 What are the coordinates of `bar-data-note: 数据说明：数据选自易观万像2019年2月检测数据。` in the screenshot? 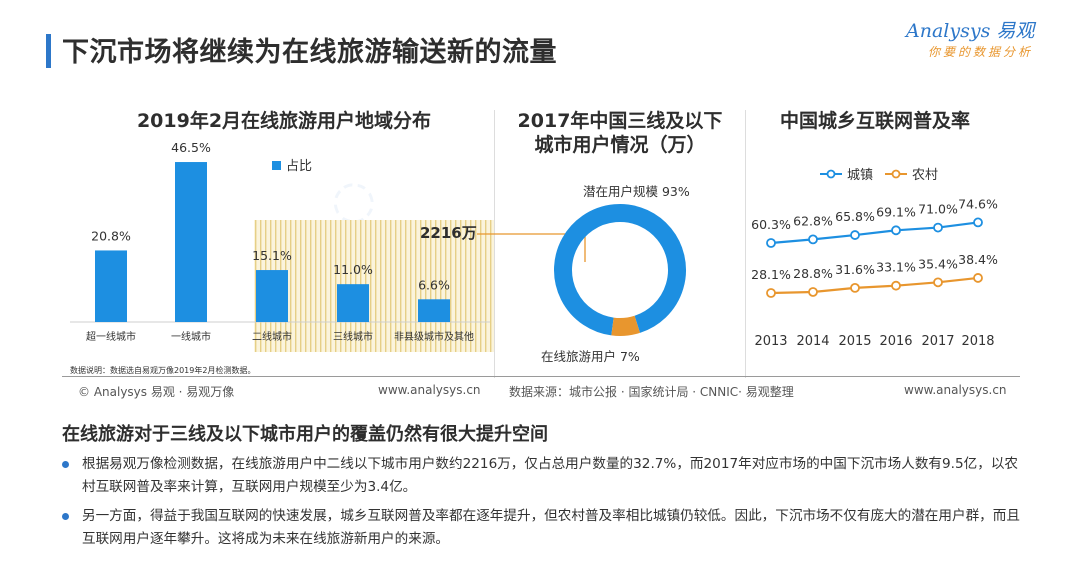 It's located at (163, 370).